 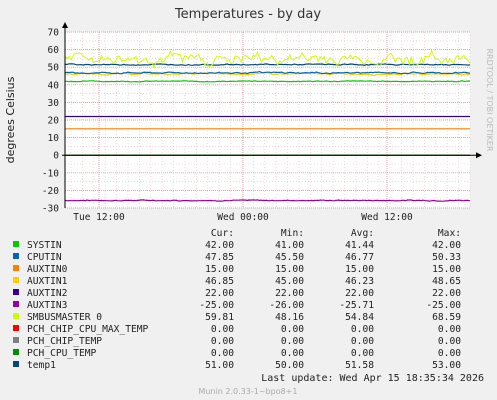 I want to click on legend-value: 59.81, so click(x=219, y=317).